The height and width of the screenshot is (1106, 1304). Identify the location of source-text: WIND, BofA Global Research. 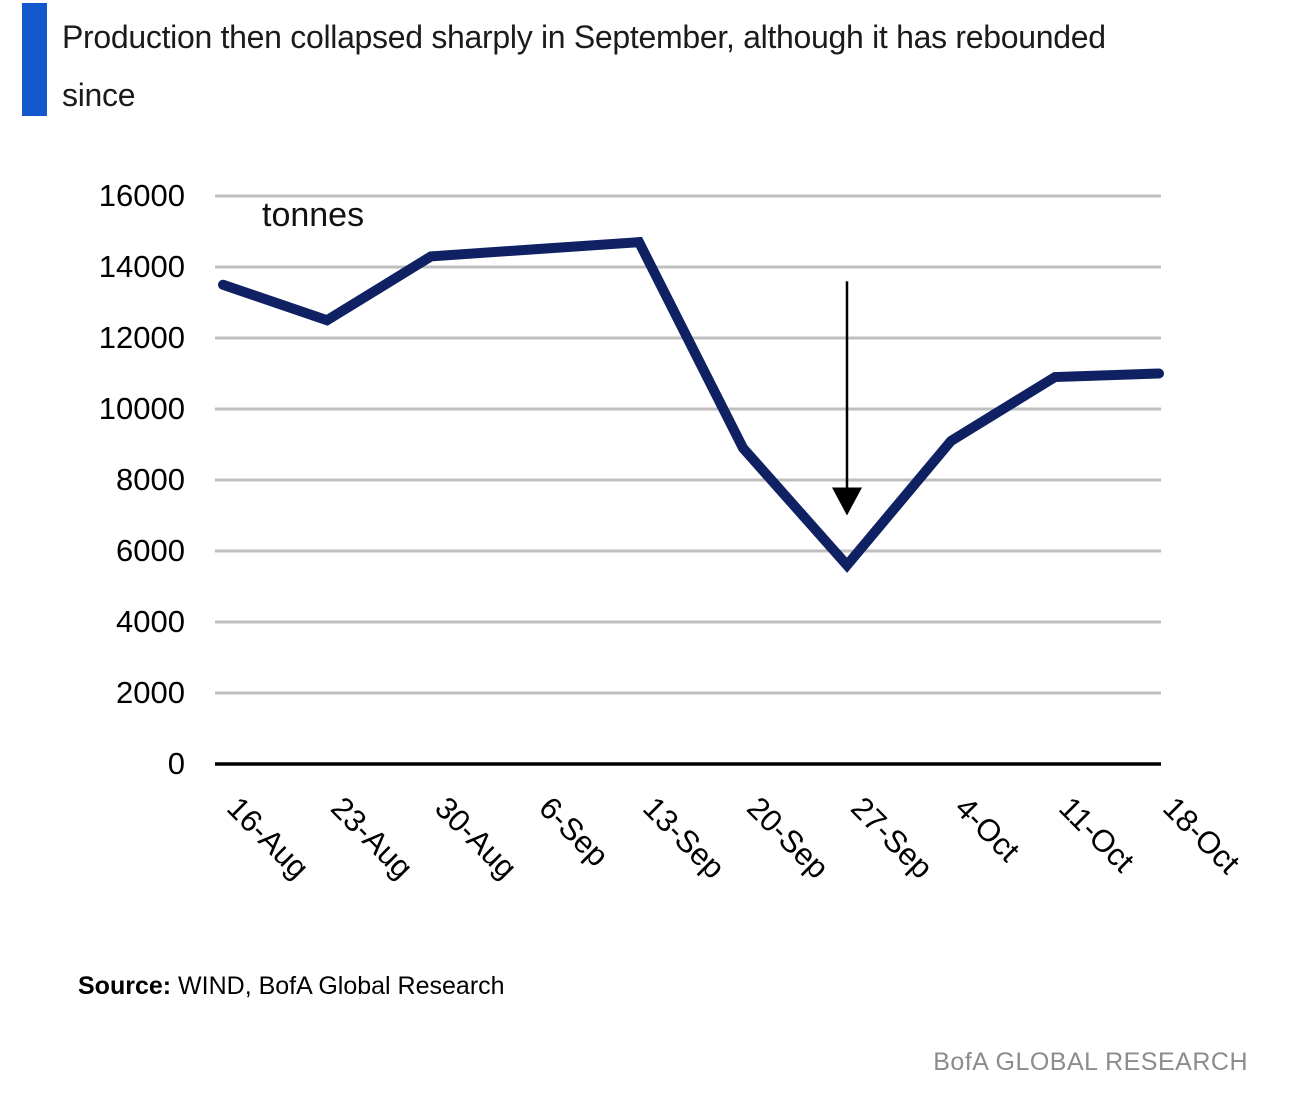
(338, 986).